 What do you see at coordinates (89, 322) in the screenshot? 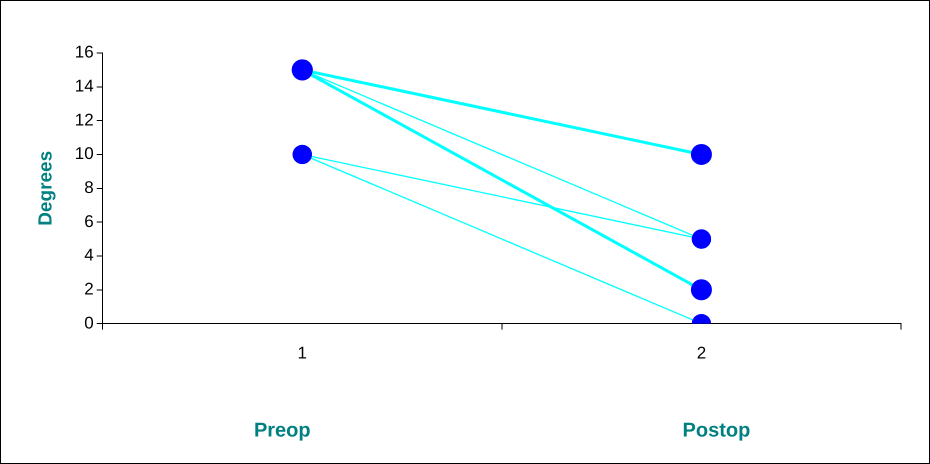
I see `y-tick-label: 0` at bounding box center [89, 322].